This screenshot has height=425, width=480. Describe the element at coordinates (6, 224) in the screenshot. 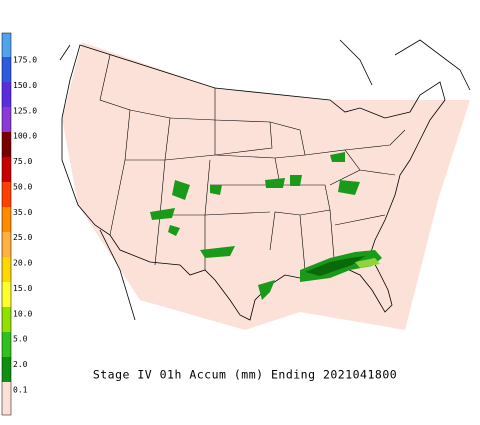

I see `color-bar` at that location.